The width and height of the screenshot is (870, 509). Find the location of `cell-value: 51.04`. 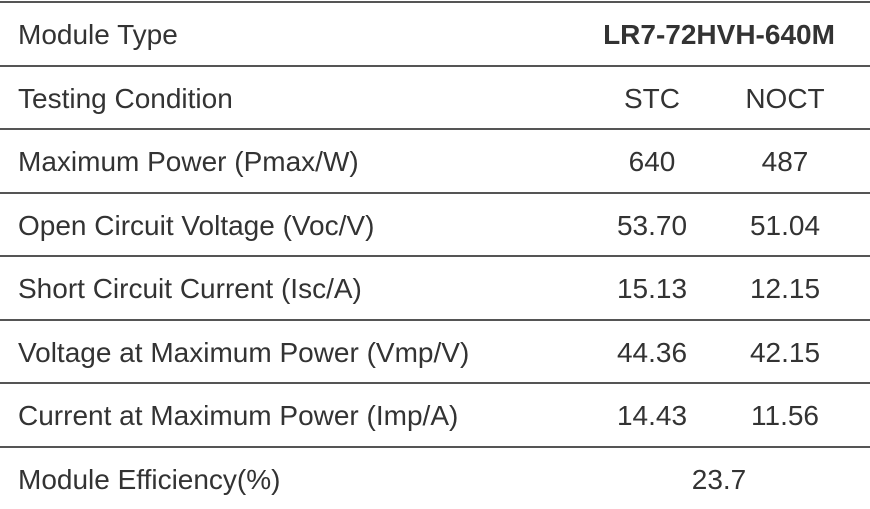

cell-value: 51.04 is located at coordinates (785, 225).